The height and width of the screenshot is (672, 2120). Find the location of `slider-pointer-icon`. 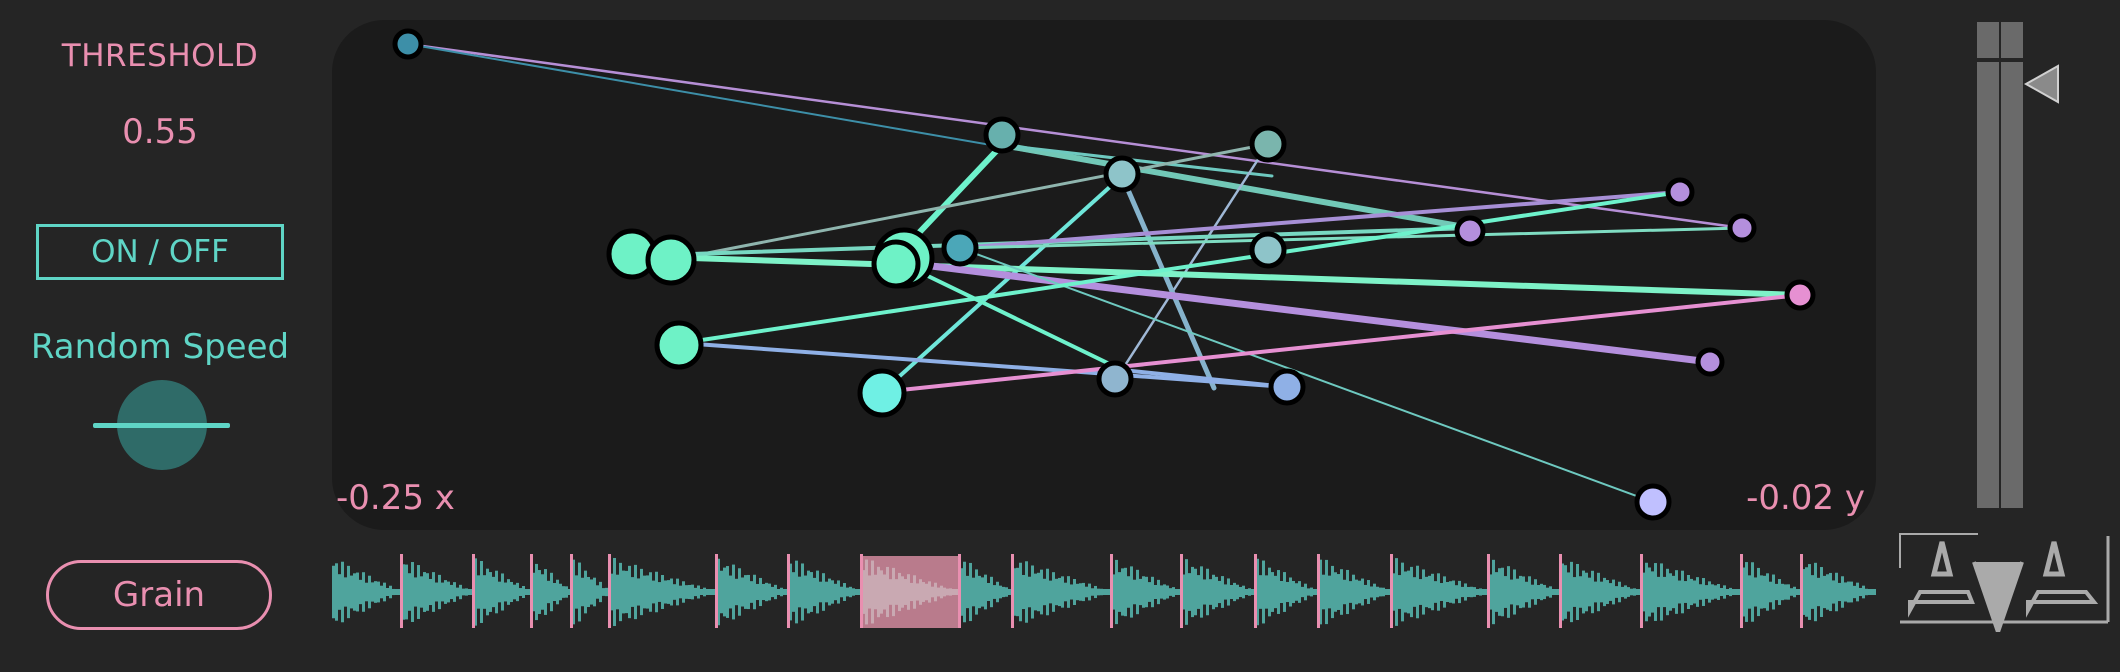

slider-pointer-icon is located at coordinates (2041, 84).